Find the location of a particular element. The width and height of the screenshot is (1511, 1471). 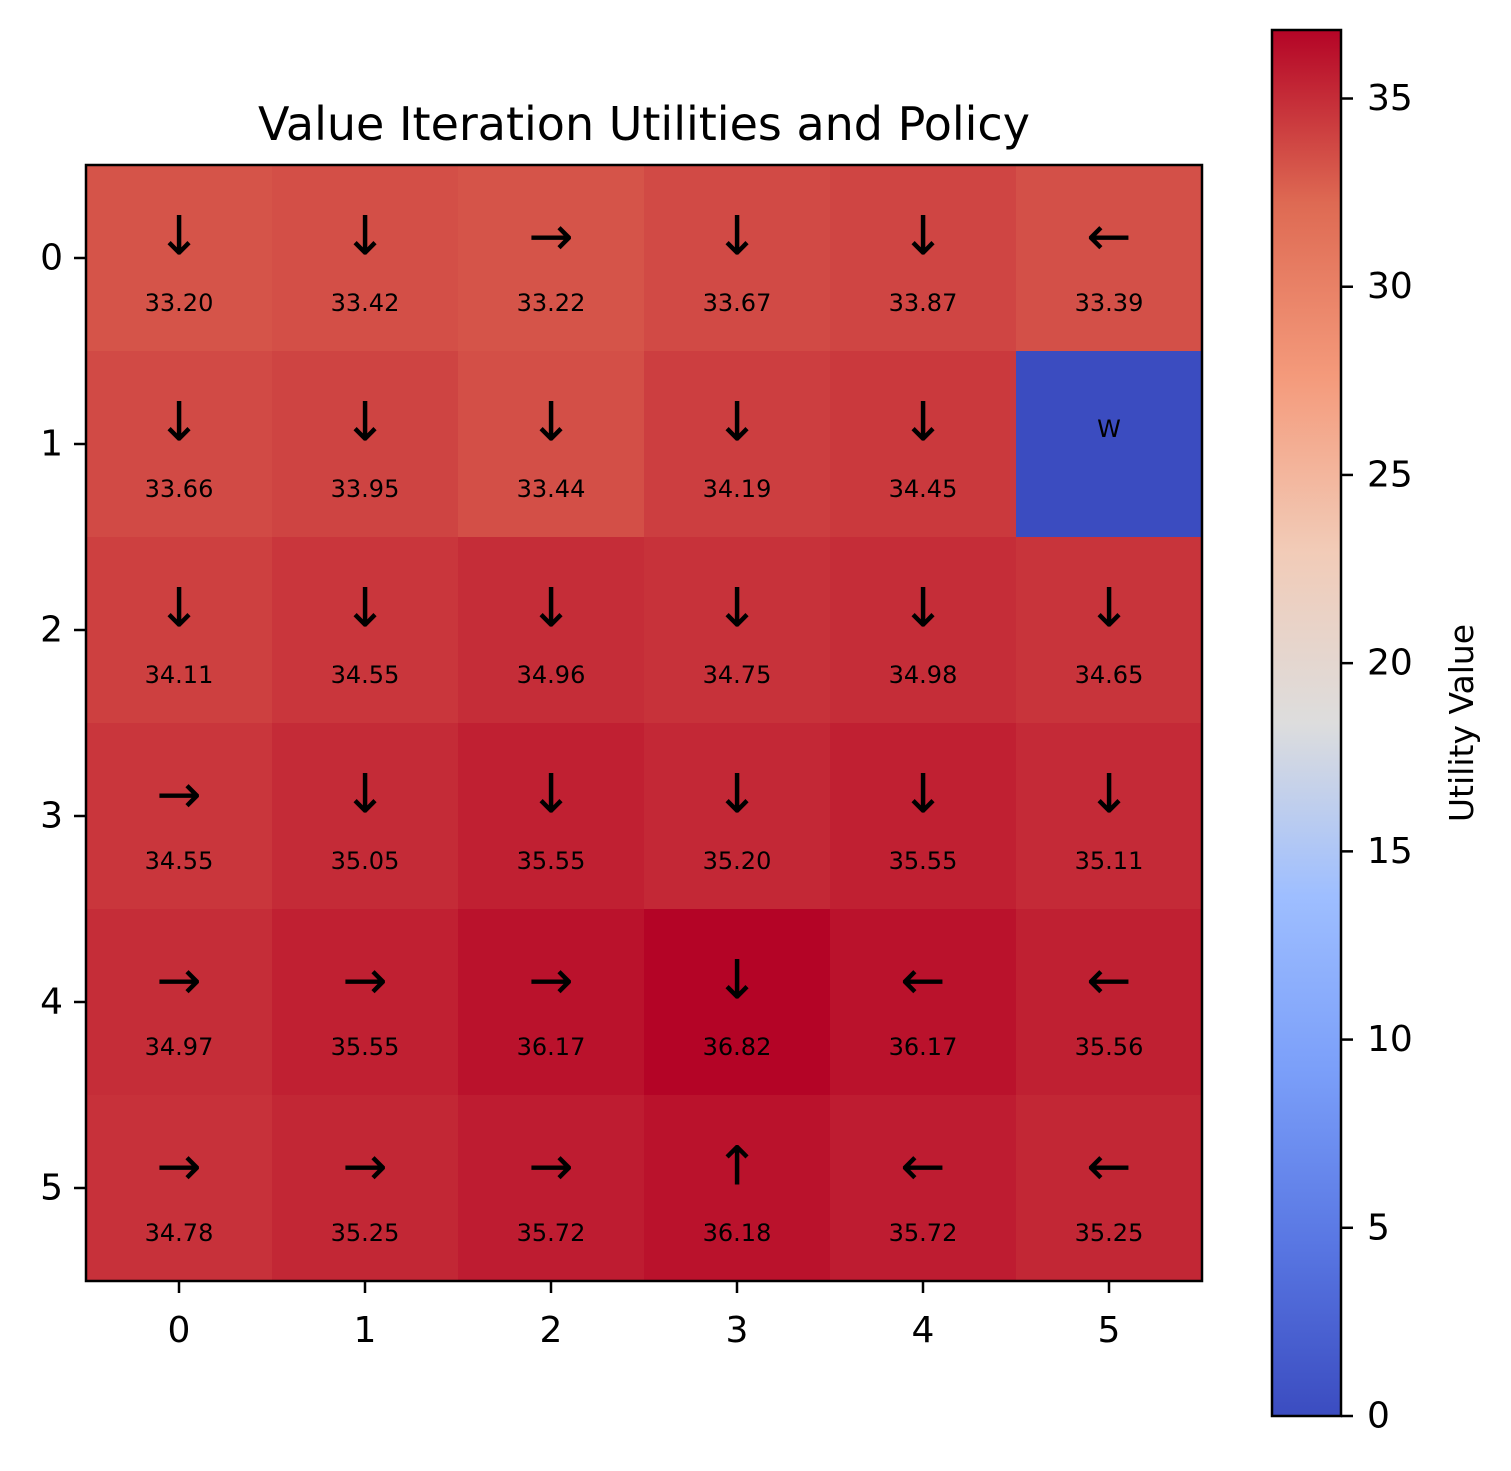

x-axis: 0 1 2 3 4 5 is located at coordinates (644, 1316).